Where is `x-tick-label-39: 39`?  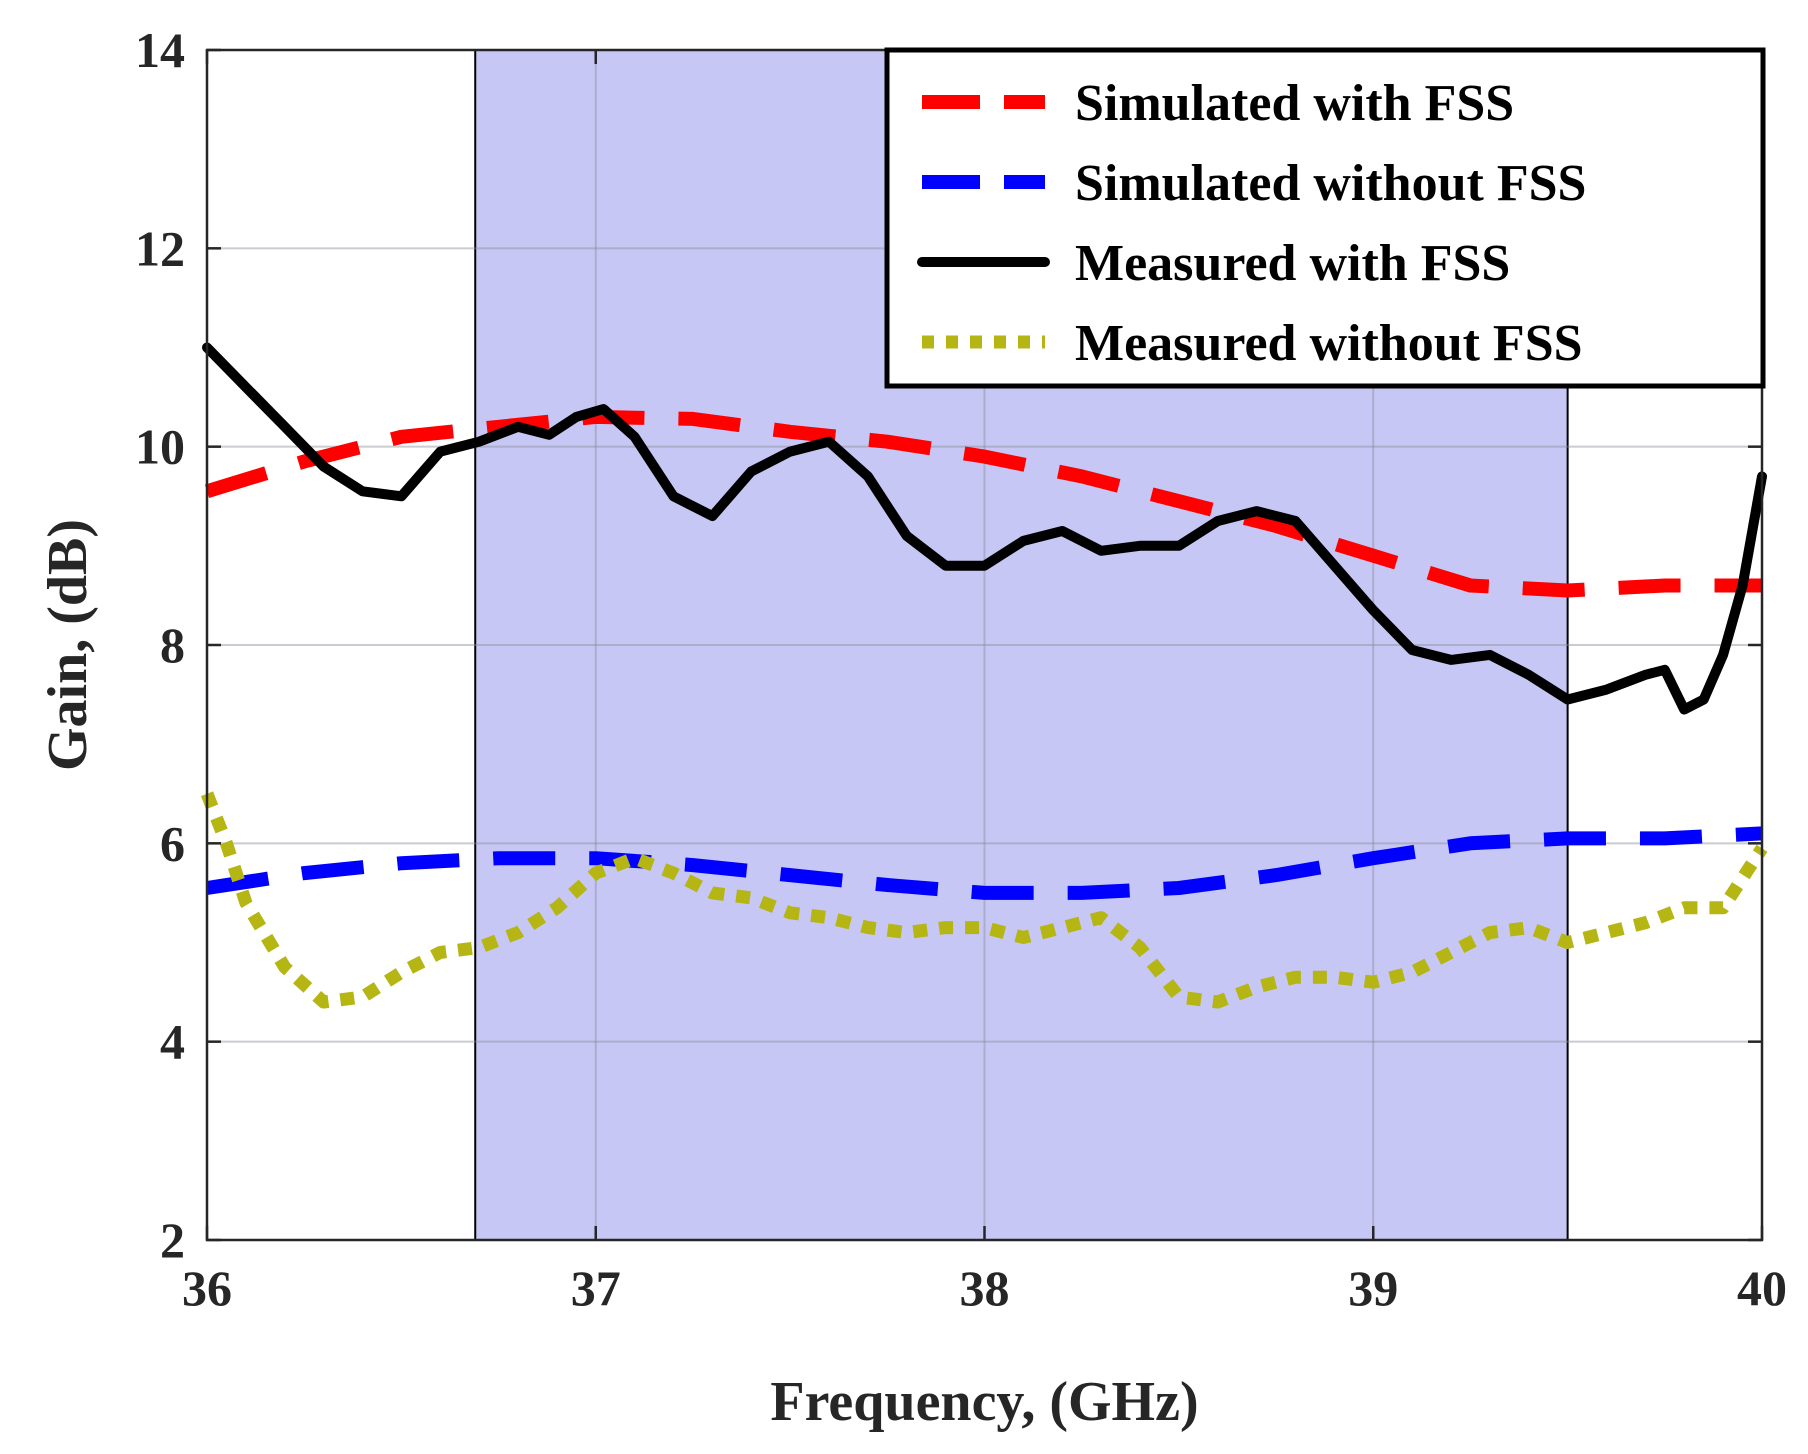 x-tick-label-39: 39 is located at coordinates (1373, 1288).